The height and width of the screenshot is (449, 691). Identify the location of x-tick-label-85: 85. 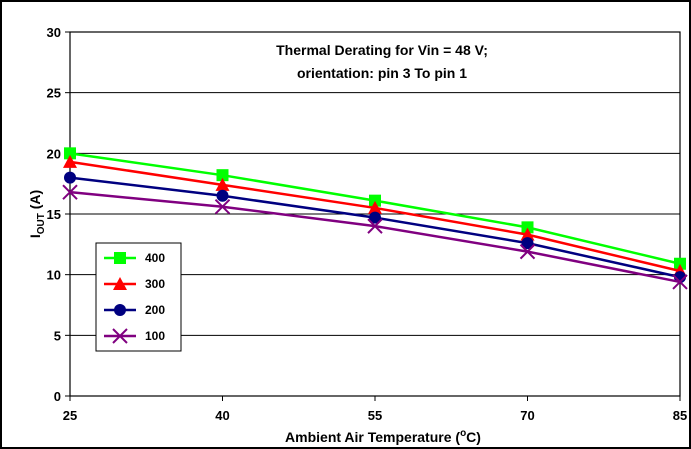
(680, 415).